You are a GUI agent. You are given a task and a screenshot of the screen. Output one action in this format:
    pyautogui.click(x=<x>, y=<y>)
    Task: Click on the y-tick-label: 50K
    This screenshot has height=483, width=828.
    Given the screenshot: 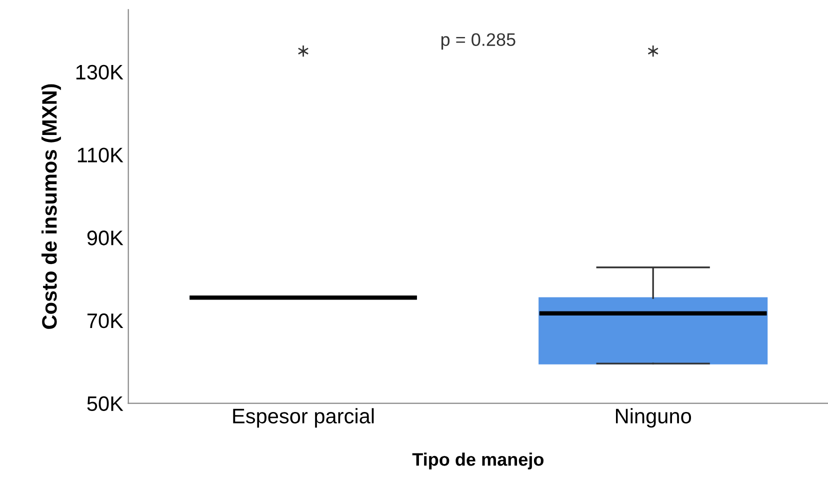 What is the action you would take?
    pyautogui.click(x=105, y=404)
    